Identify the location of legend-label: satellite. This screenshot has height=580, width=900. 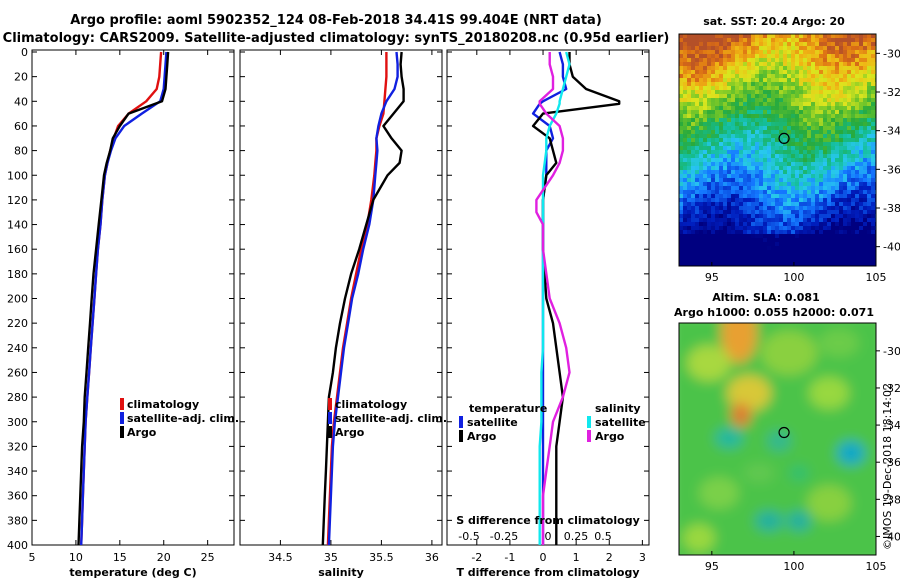
(492, 422).